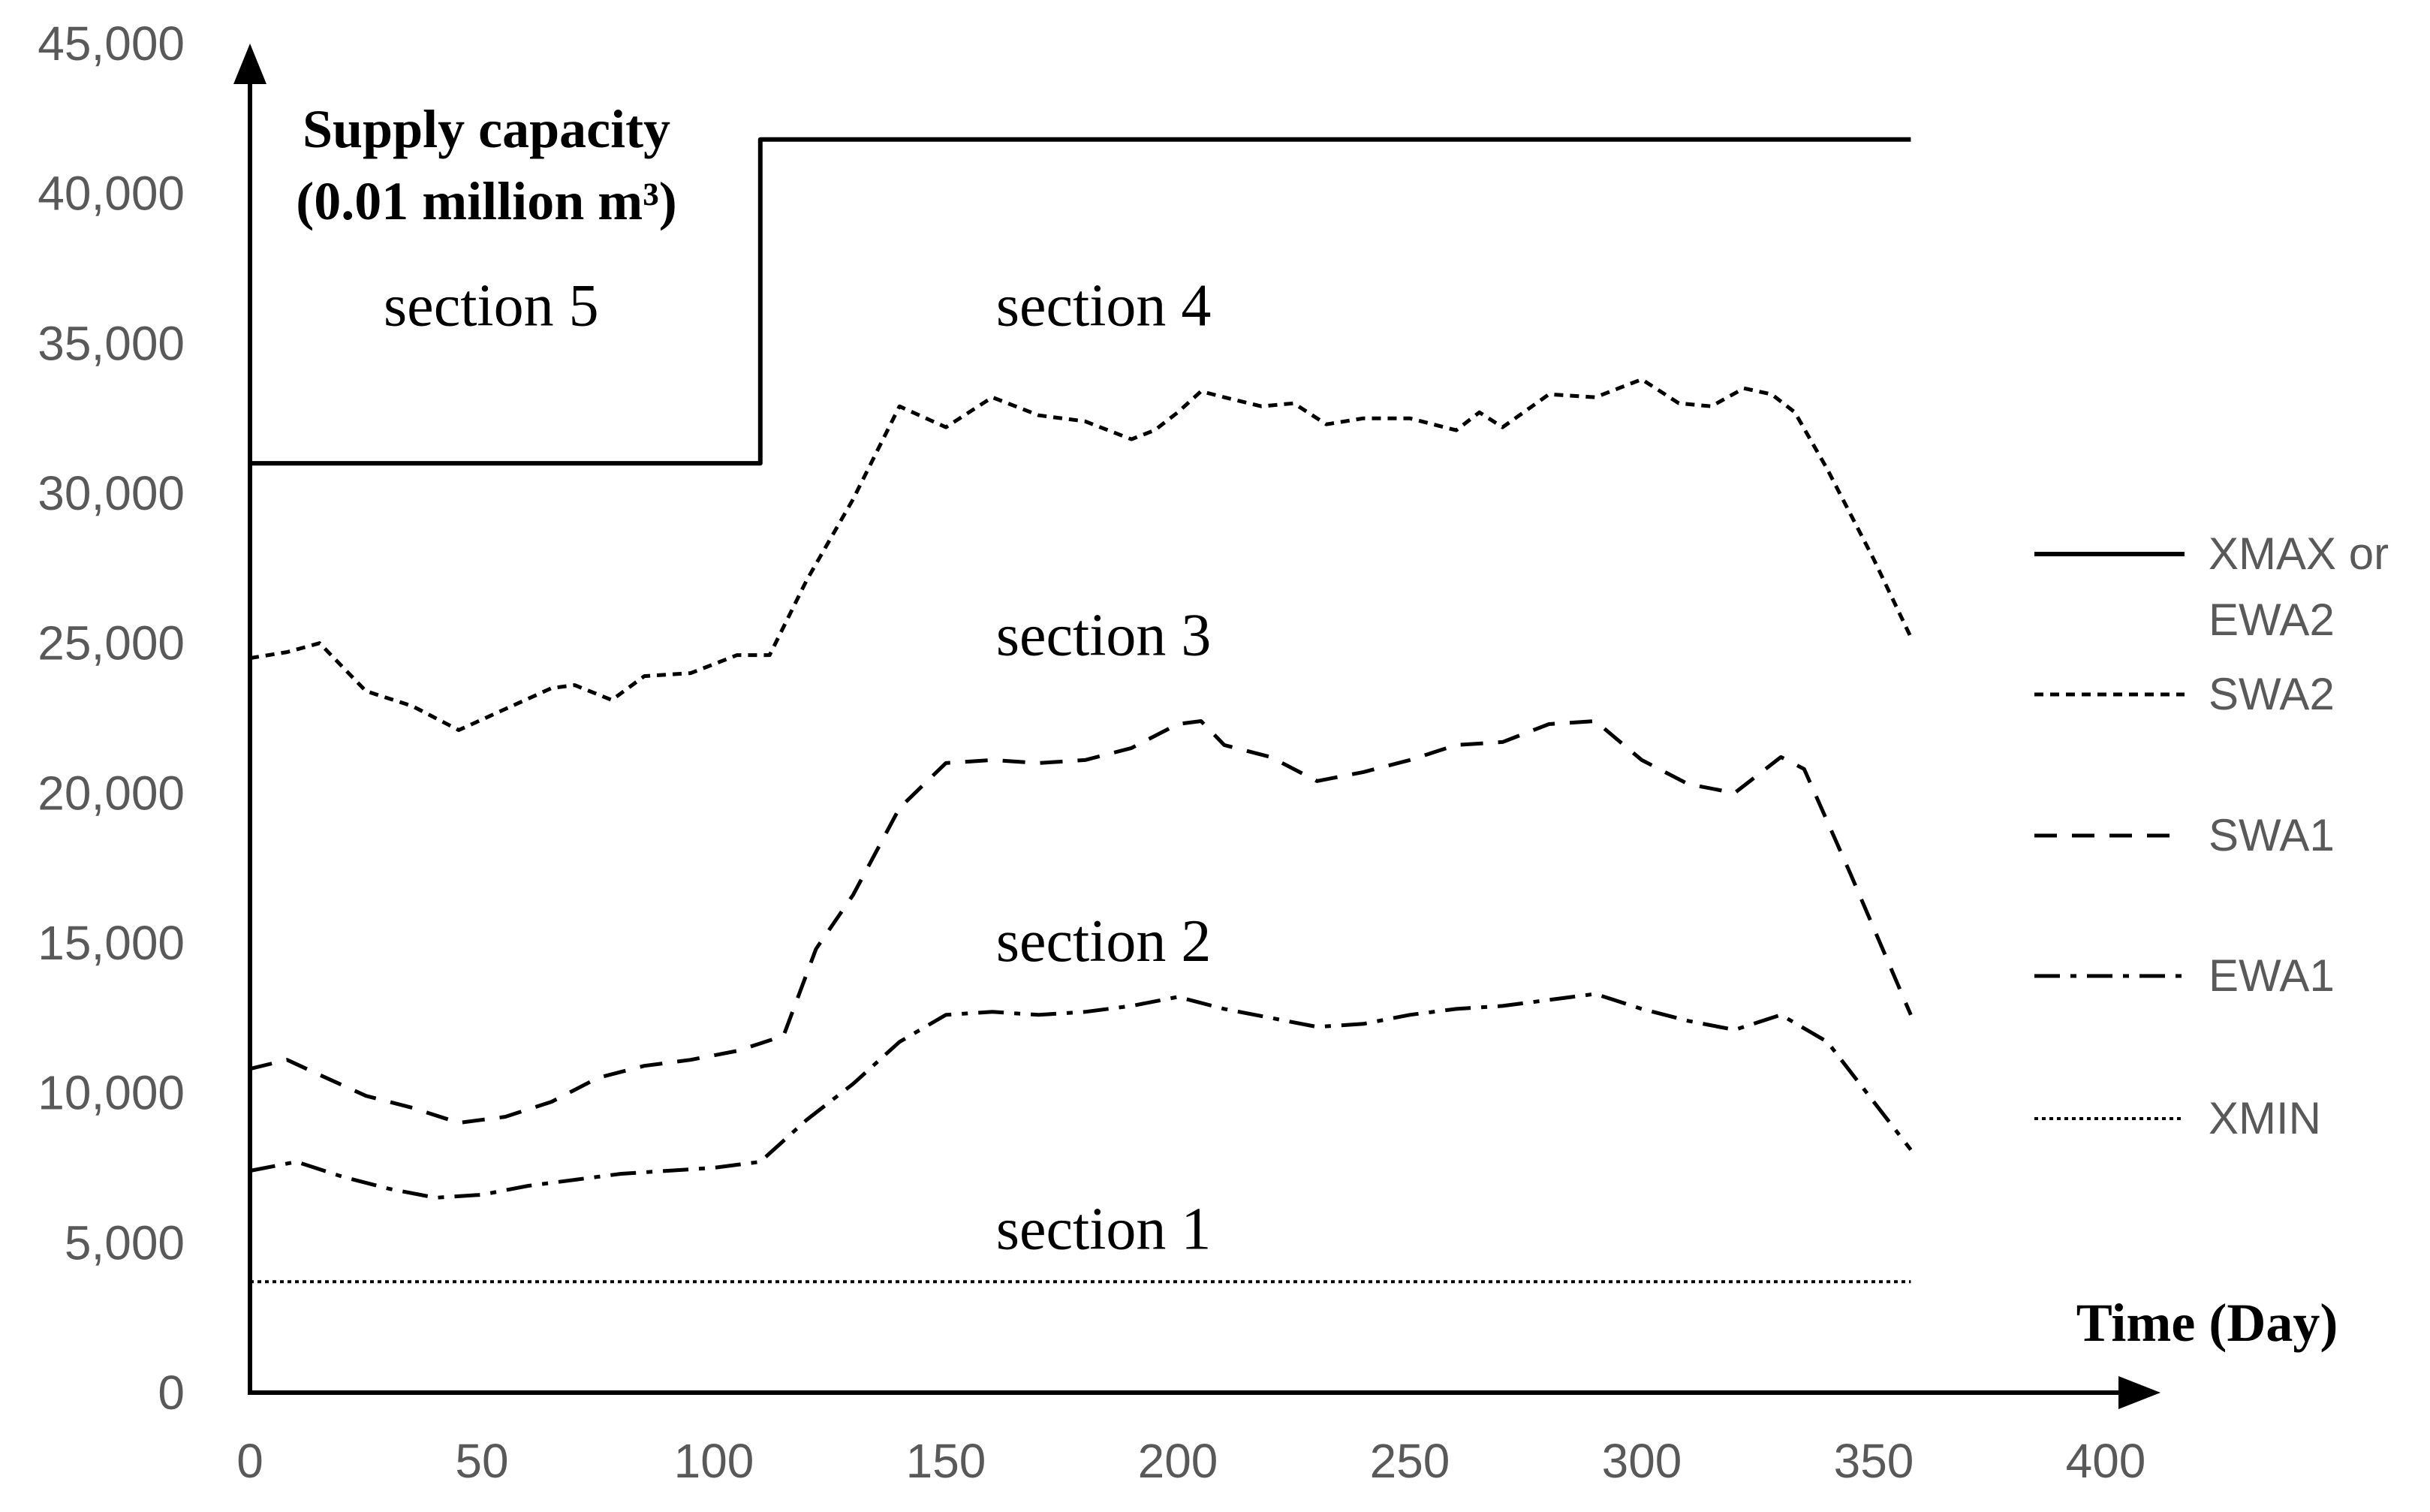 The width and height of the screenshot is (2430, 1512). Describe the element at coordinates (2272, 620) in the screenshot. I see `legend-label-continued: EWA2` at that location.